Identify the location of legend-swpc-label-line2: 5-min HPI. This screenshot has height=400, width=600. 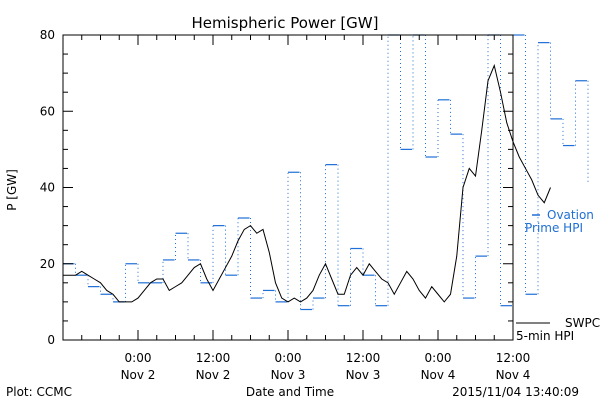
(545, 336).